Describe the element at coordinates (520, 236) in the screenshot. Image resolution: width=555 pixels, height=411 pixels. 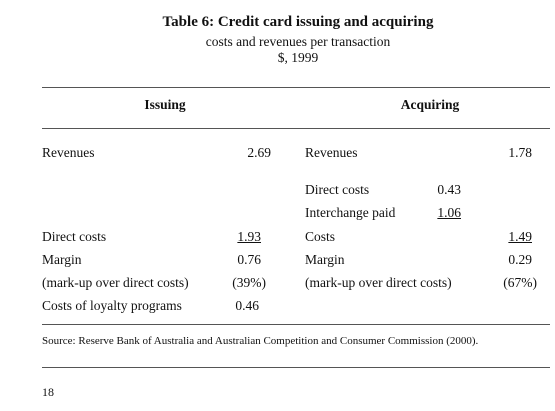
I see `row-value: 1.49` at that location.